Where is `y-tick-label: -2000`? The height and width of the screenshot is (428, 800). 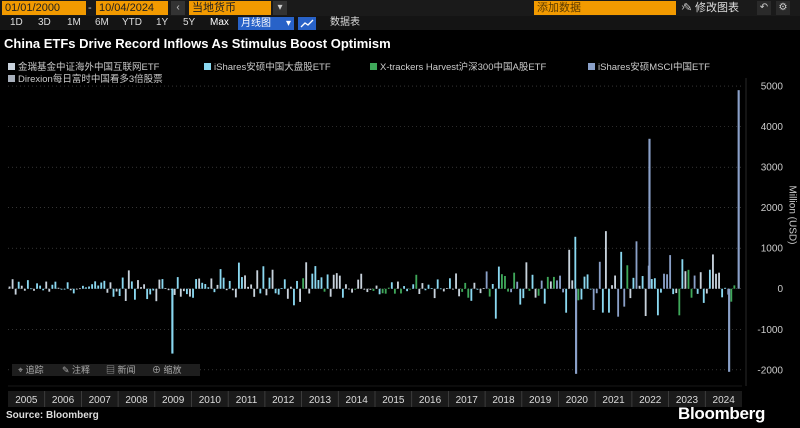
y-tick-label: -2000 is located at coordinates (770, 370).